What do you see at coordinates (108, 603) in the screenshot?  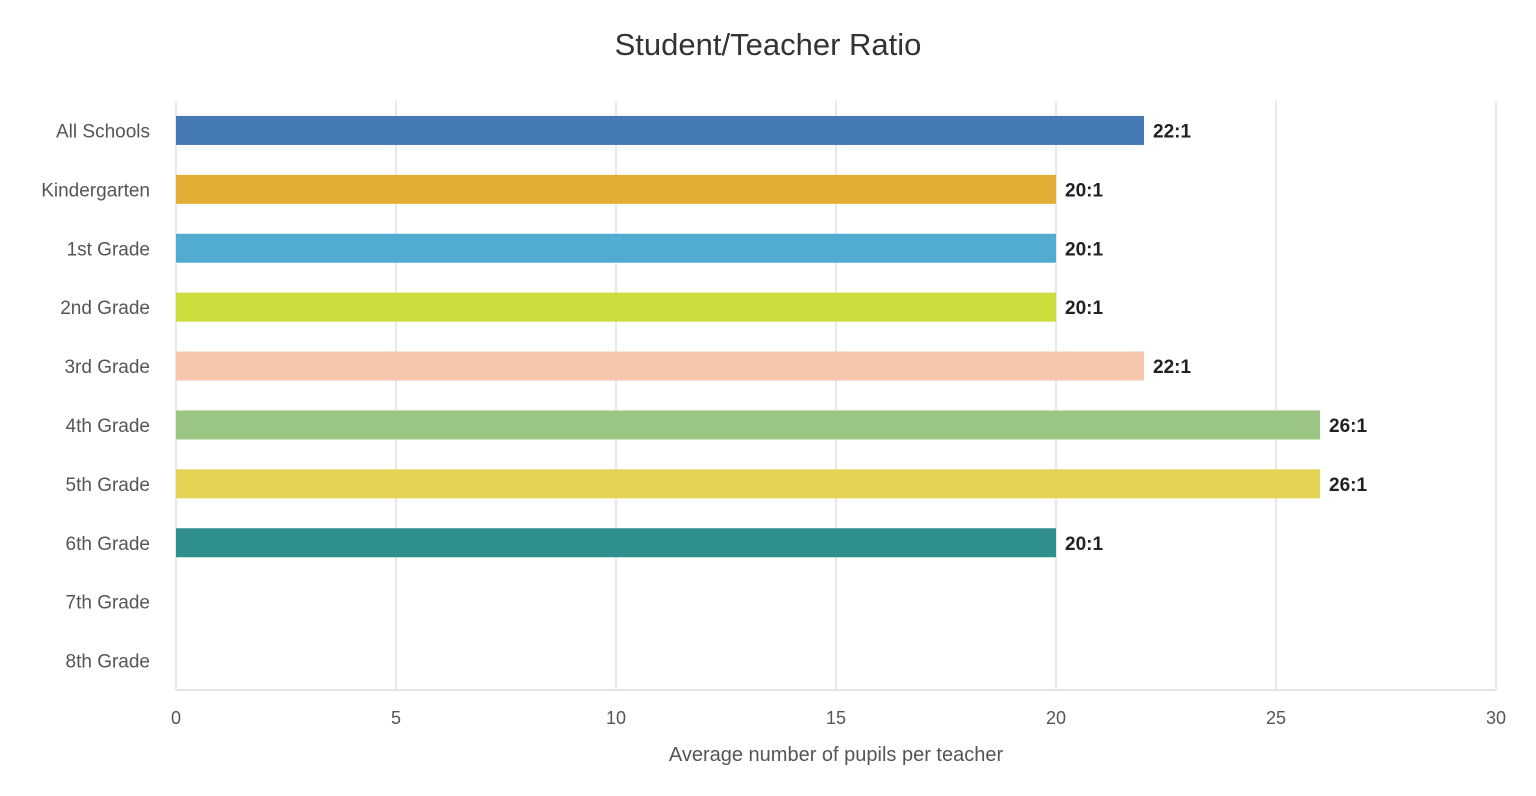 I see `category-label: 7th Grade` at bounding box center [108, 603].